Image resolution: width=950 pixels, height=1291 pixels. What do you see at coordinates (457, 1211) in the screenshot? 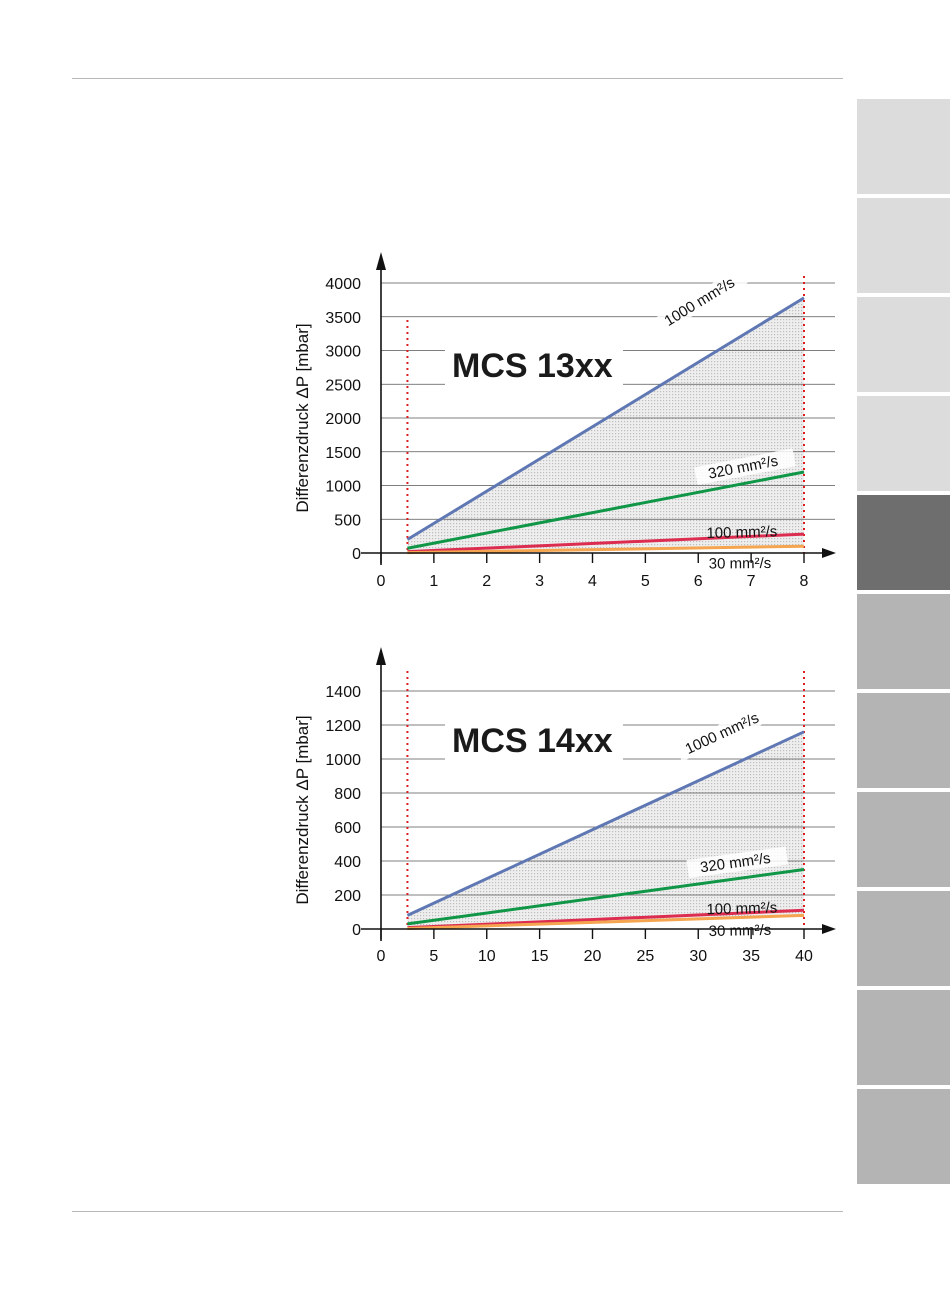
I see `bottom-divider` at bounding box center [457, 1211].